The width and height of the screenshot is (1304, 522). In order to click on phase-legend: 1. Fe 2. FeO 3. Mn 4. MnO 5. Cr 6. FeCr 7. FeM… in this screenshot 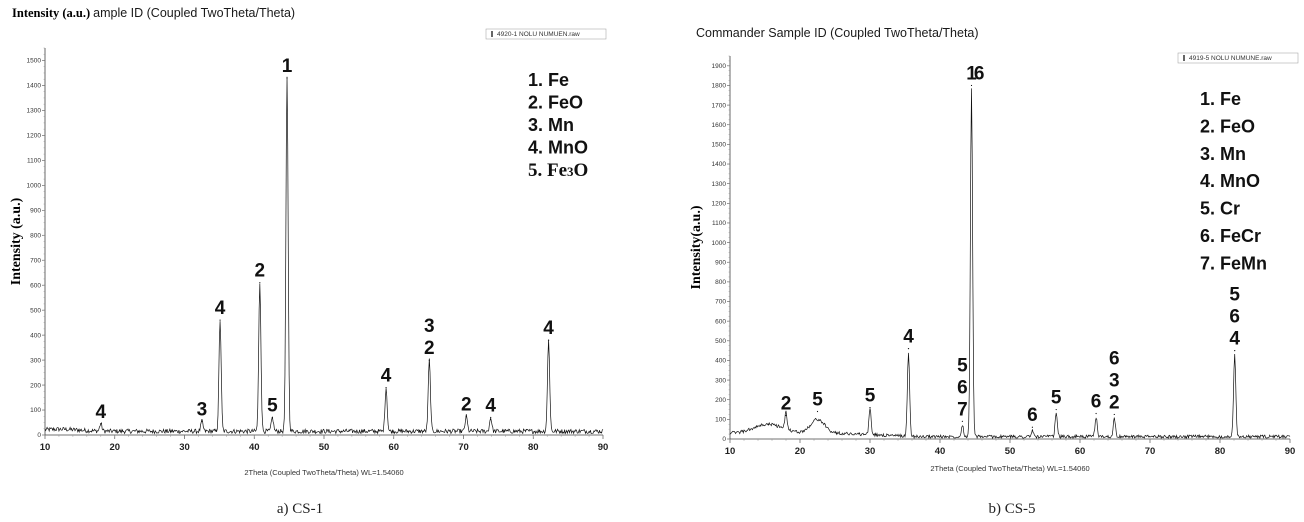, I will do `click(1233, 181)`.